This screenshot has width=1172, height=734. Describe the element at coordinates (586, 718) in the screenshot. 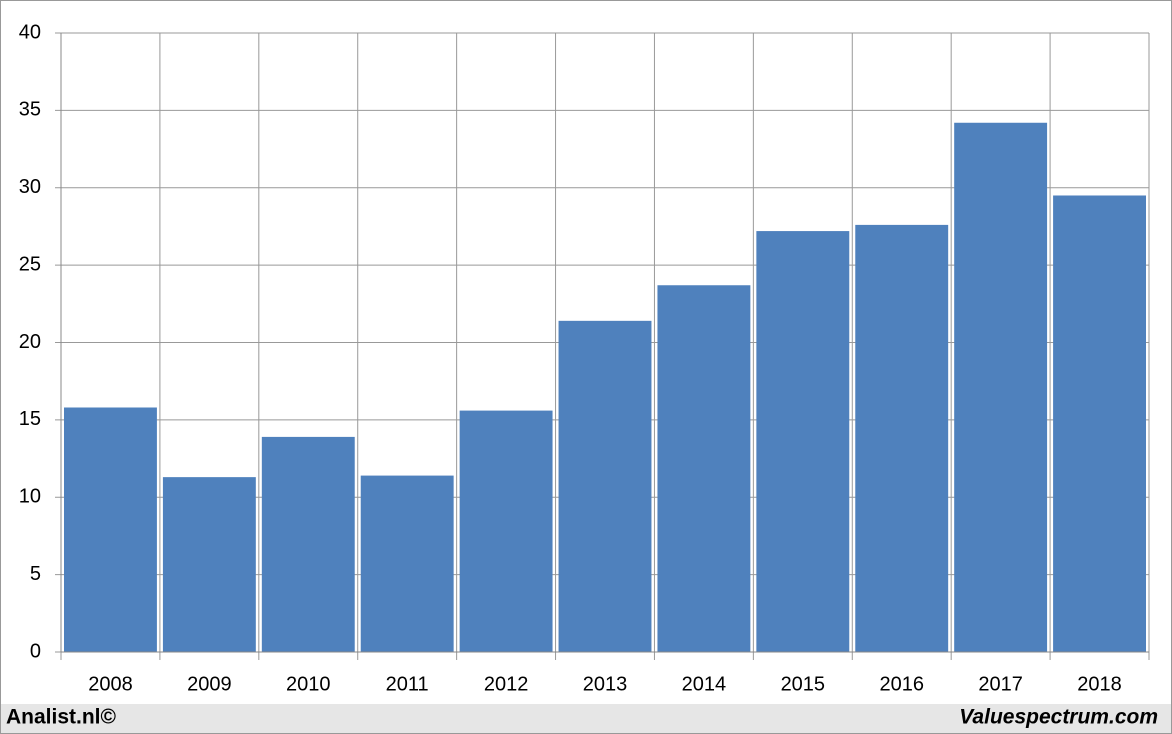

I see `footer-band` at that location.